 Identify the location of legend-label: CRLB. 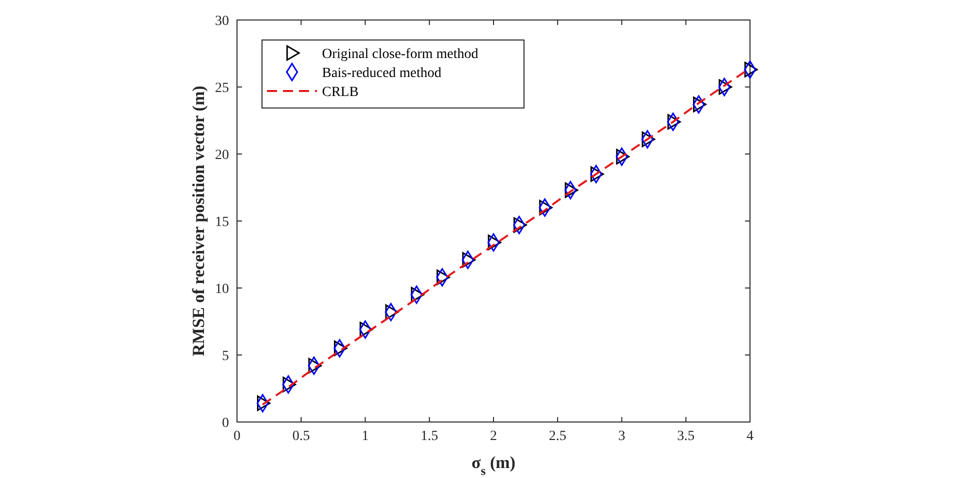
(340, 92).